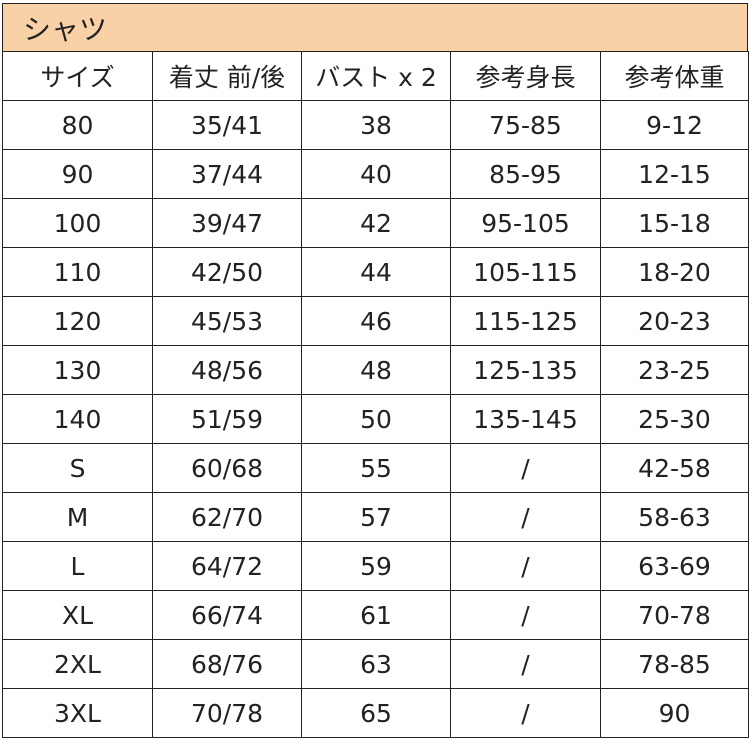  I want to click on table-cell: 9-12, so click(674, 125).